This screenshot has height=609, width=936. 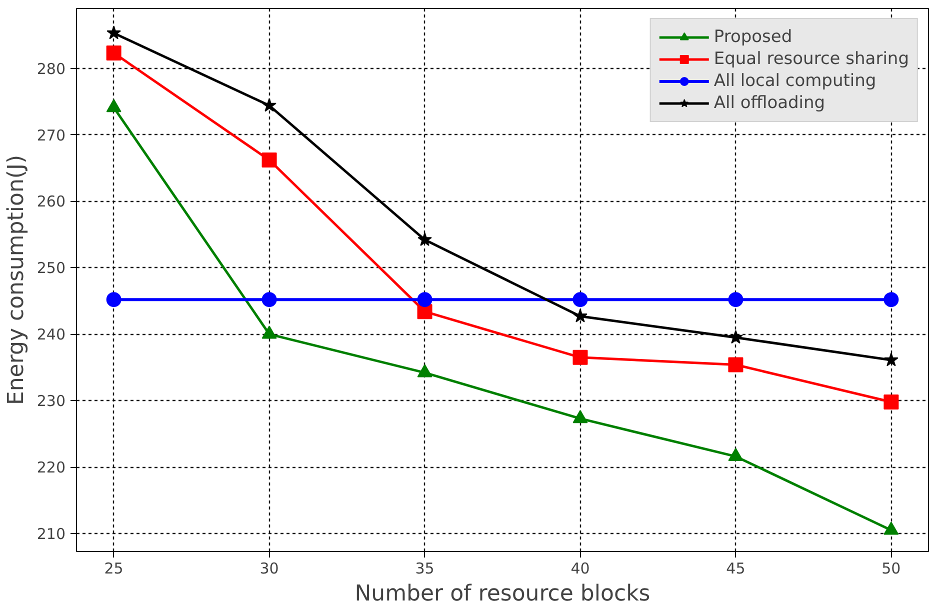 I want to click on y-tick-label: 270, so click(x=51, y=135).